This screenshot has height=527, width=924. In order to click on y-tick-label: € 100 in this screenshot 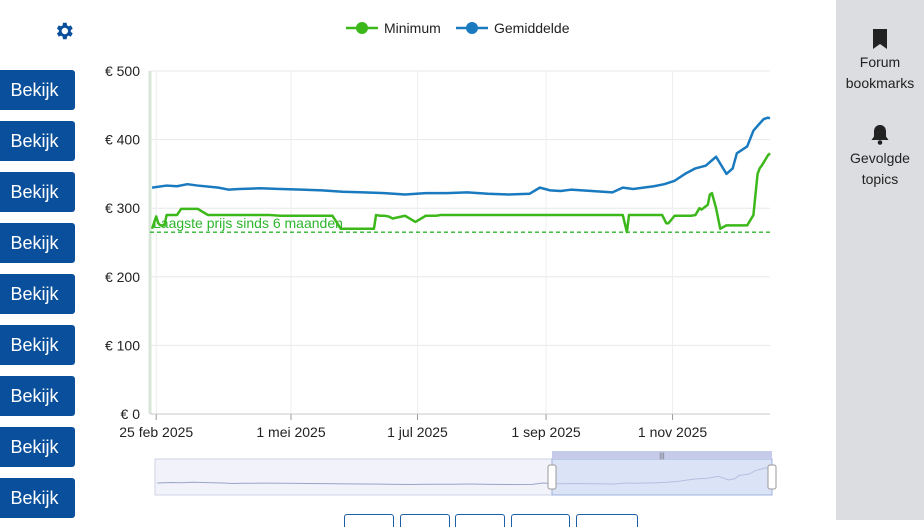, I will do `click(122, 345)`.